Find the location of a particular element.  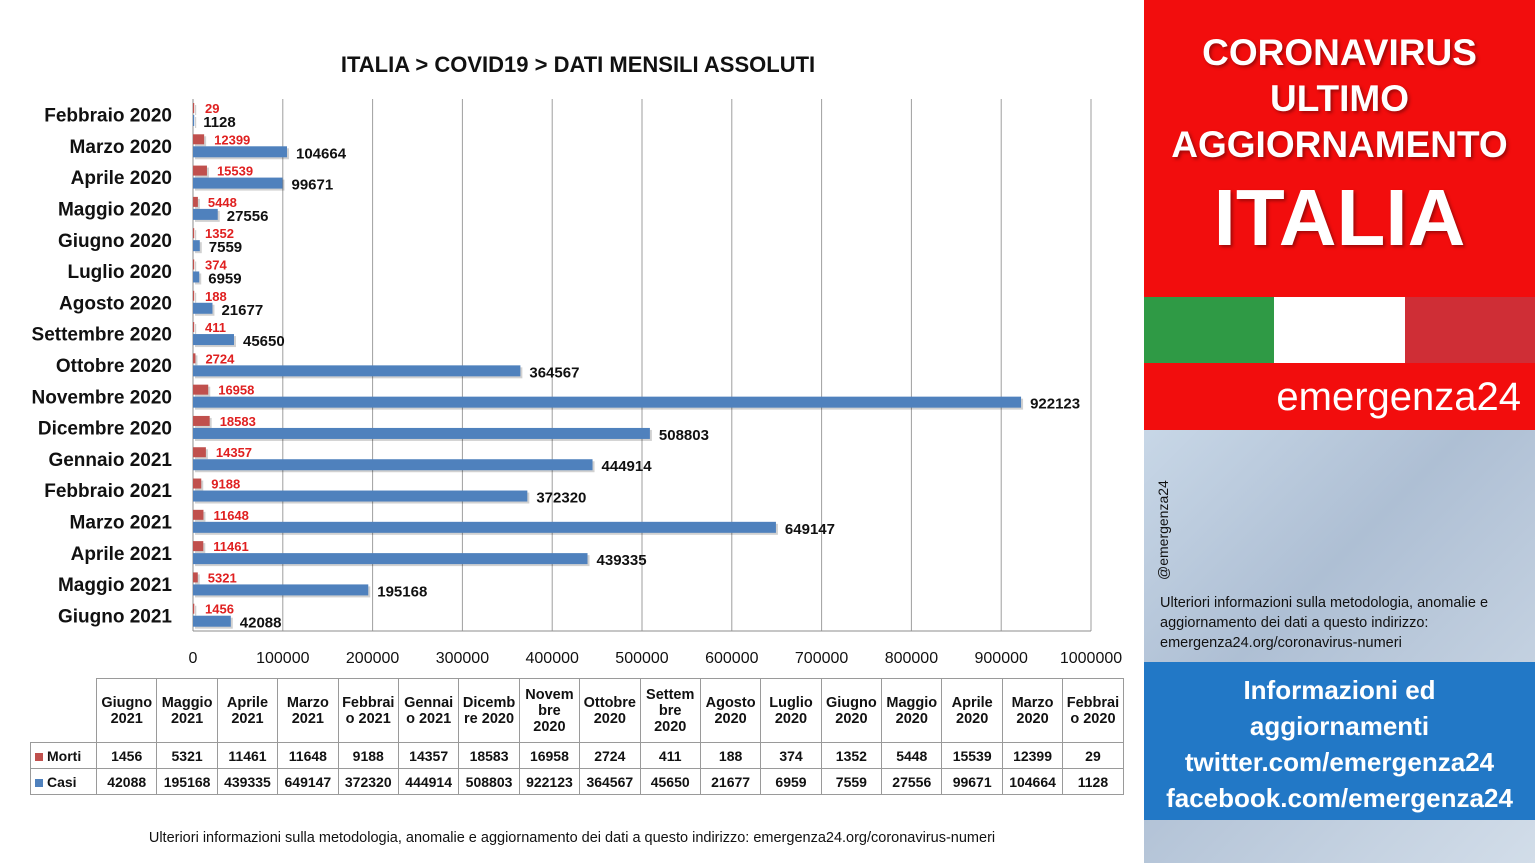

column-header-line: bre is located at coordinates (670, 710).